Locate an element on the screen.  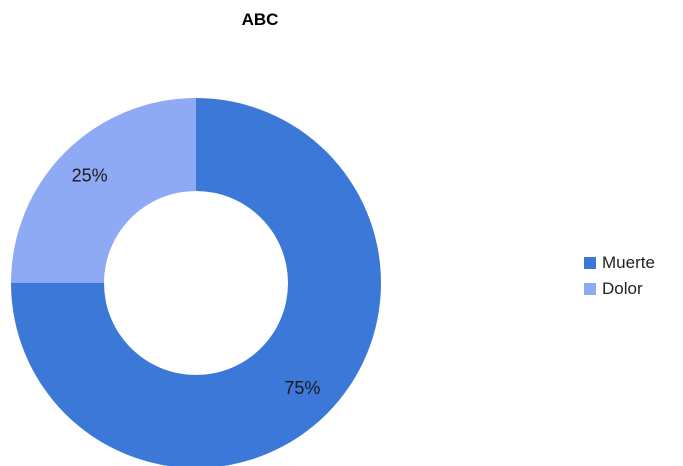
data-label-muerte: 75% is located at coordinates (302, 388).